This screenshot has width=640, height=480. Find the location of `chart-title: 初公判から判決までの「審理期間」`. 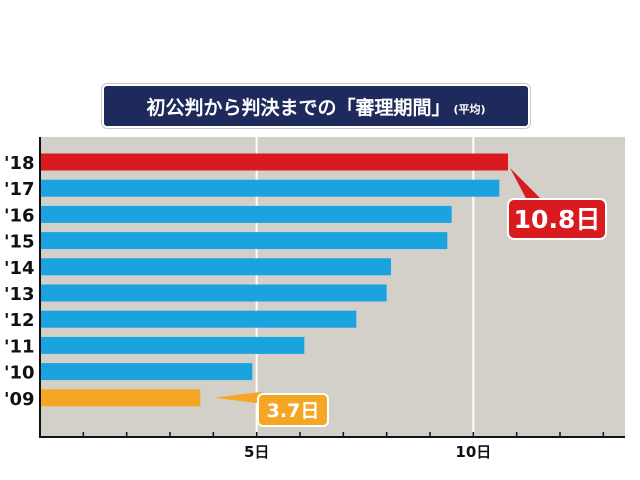

chart-title: 初公判から判決までの「審理期間」 is located at coordinates (298, 107).